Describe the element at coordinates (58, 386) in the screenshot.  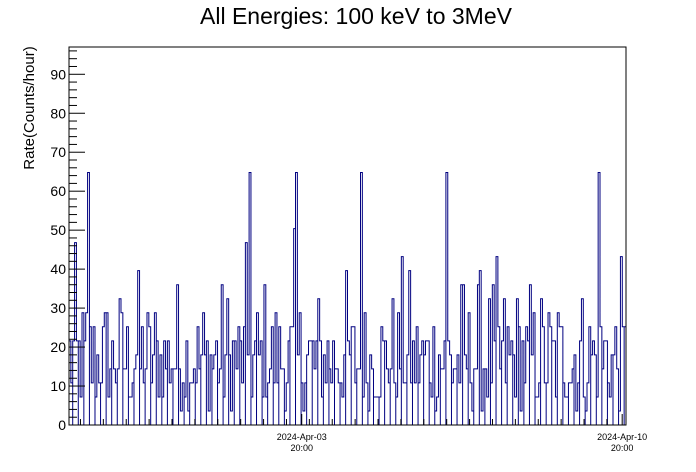
I see `y-tick-label: 10` at that location.